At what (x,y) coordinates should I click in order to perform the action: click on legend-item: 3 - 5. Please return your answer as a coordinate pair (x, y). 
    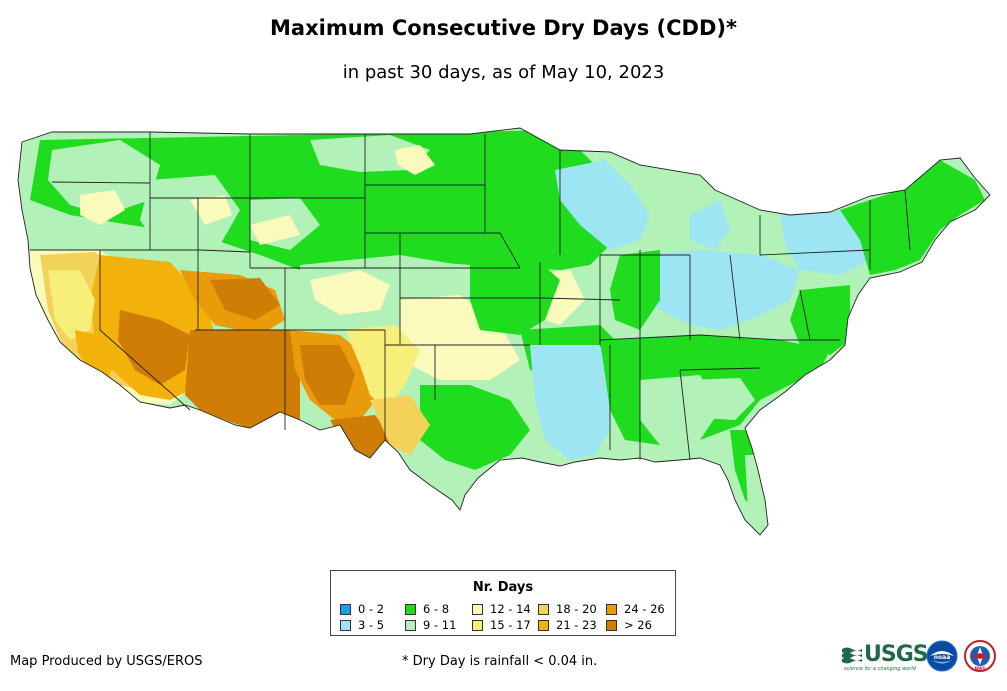
    Looking at the image, I should click on (362, 625).